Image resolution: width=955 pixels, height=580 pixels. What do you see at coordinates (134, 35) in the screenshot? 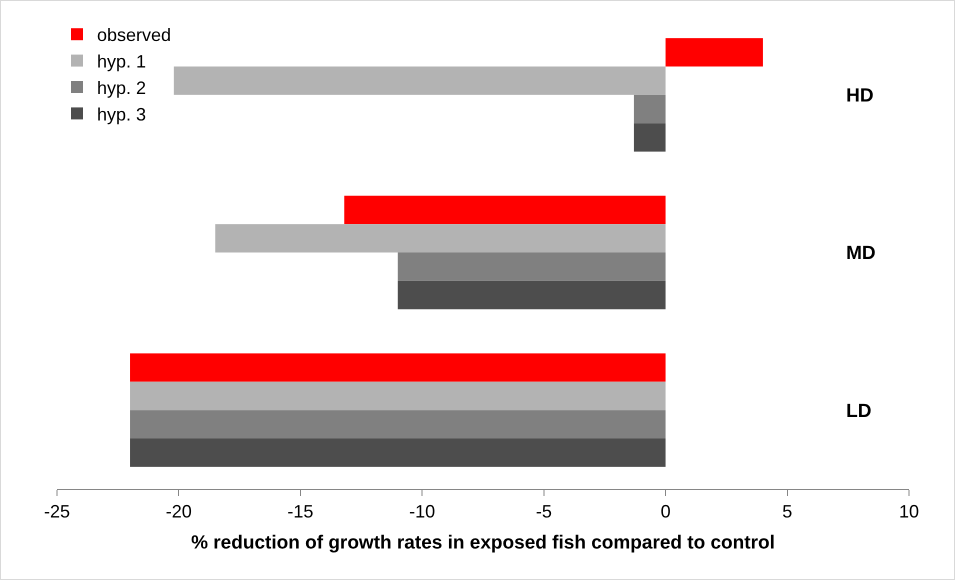
I see `legend-label: observed` at bounding box center [134, 35].